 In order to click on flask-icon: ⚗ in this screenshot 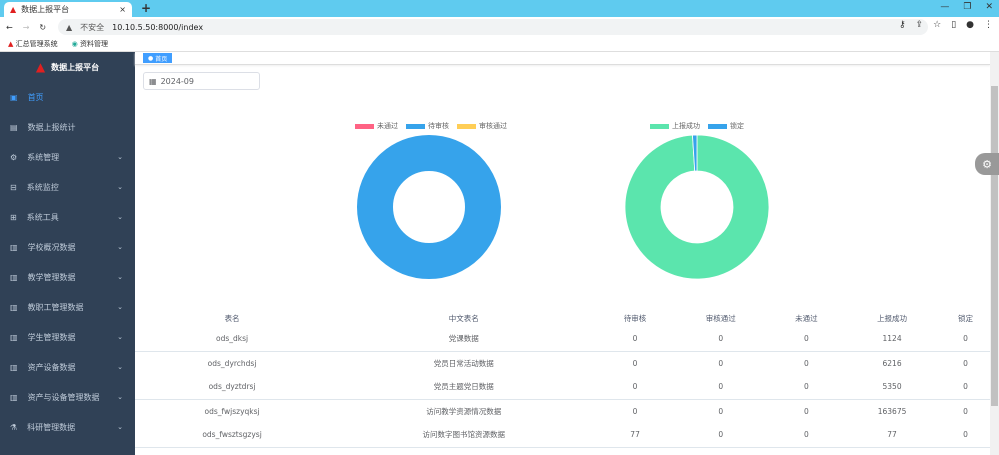, I will do `click(14, 427)`.